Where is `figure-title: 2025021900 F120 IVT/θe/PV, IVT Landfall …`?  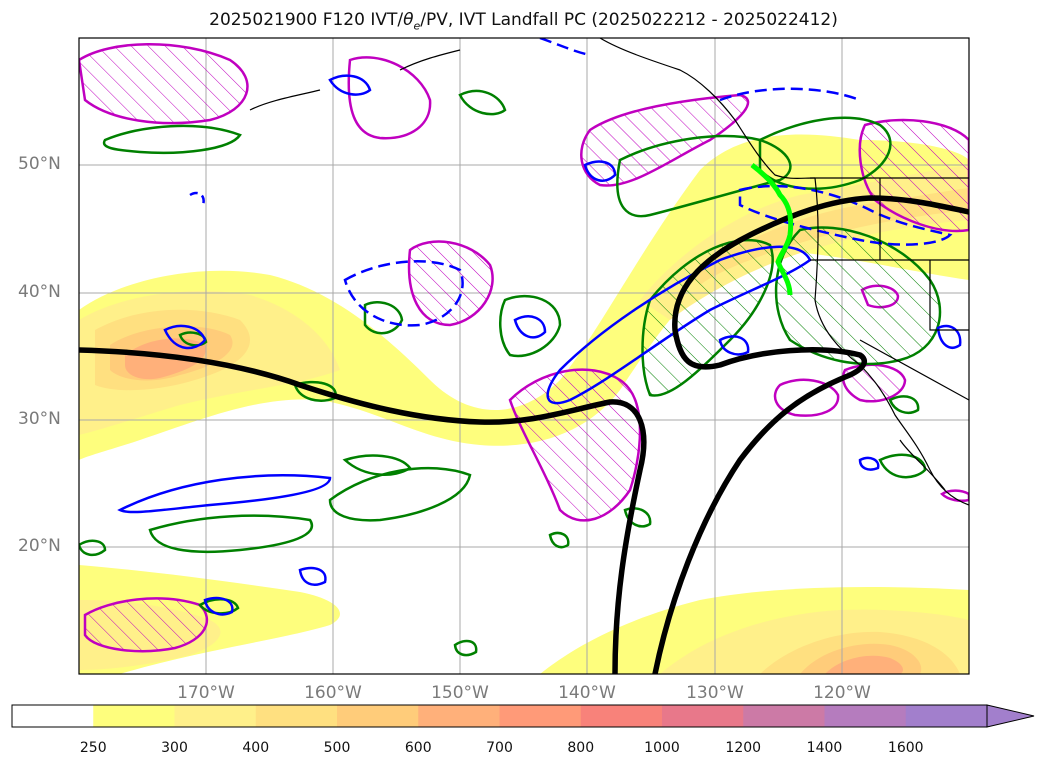
figure-title: 2025021900 F120 IVT/θe/PV, IVT Landfall … is located at coordinates (523, 21).